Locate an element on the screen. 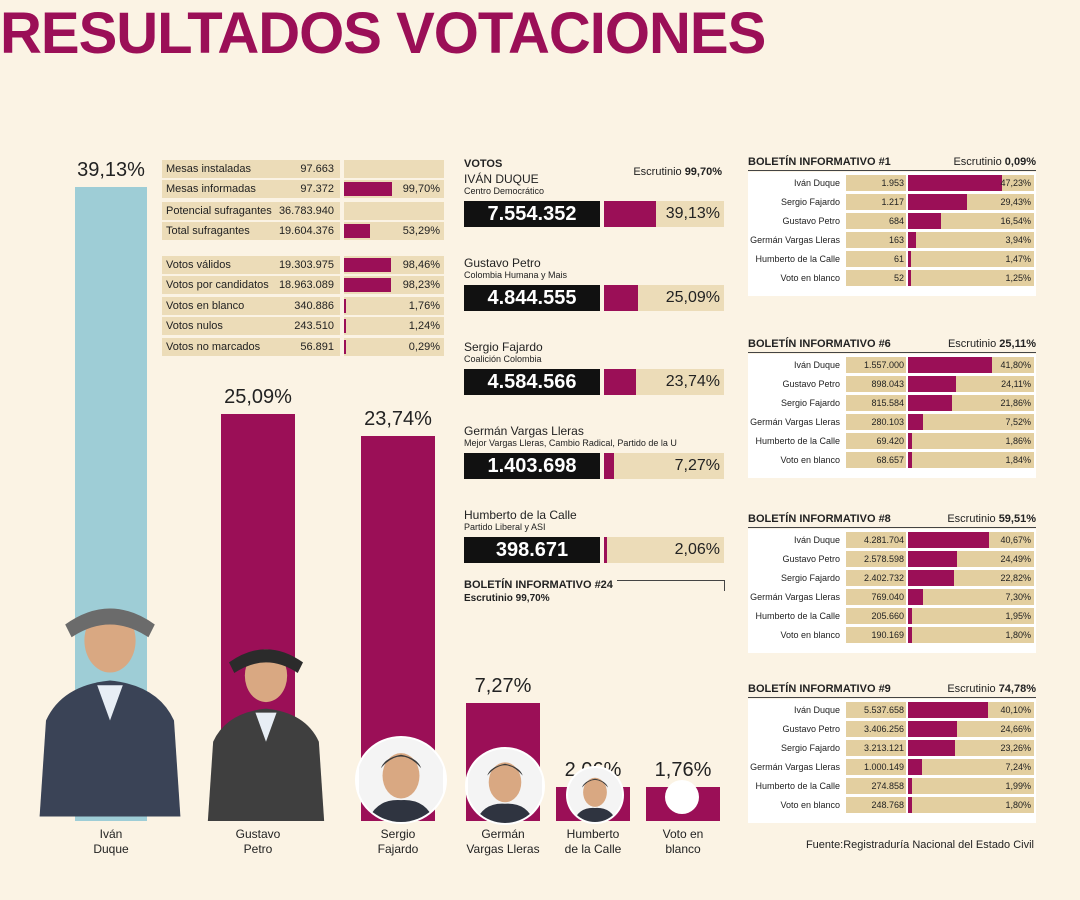 The image size is (1080, 900). boletin-row: Iván Duque 1.557.000 41,80% is located at coordinates (892, 365).